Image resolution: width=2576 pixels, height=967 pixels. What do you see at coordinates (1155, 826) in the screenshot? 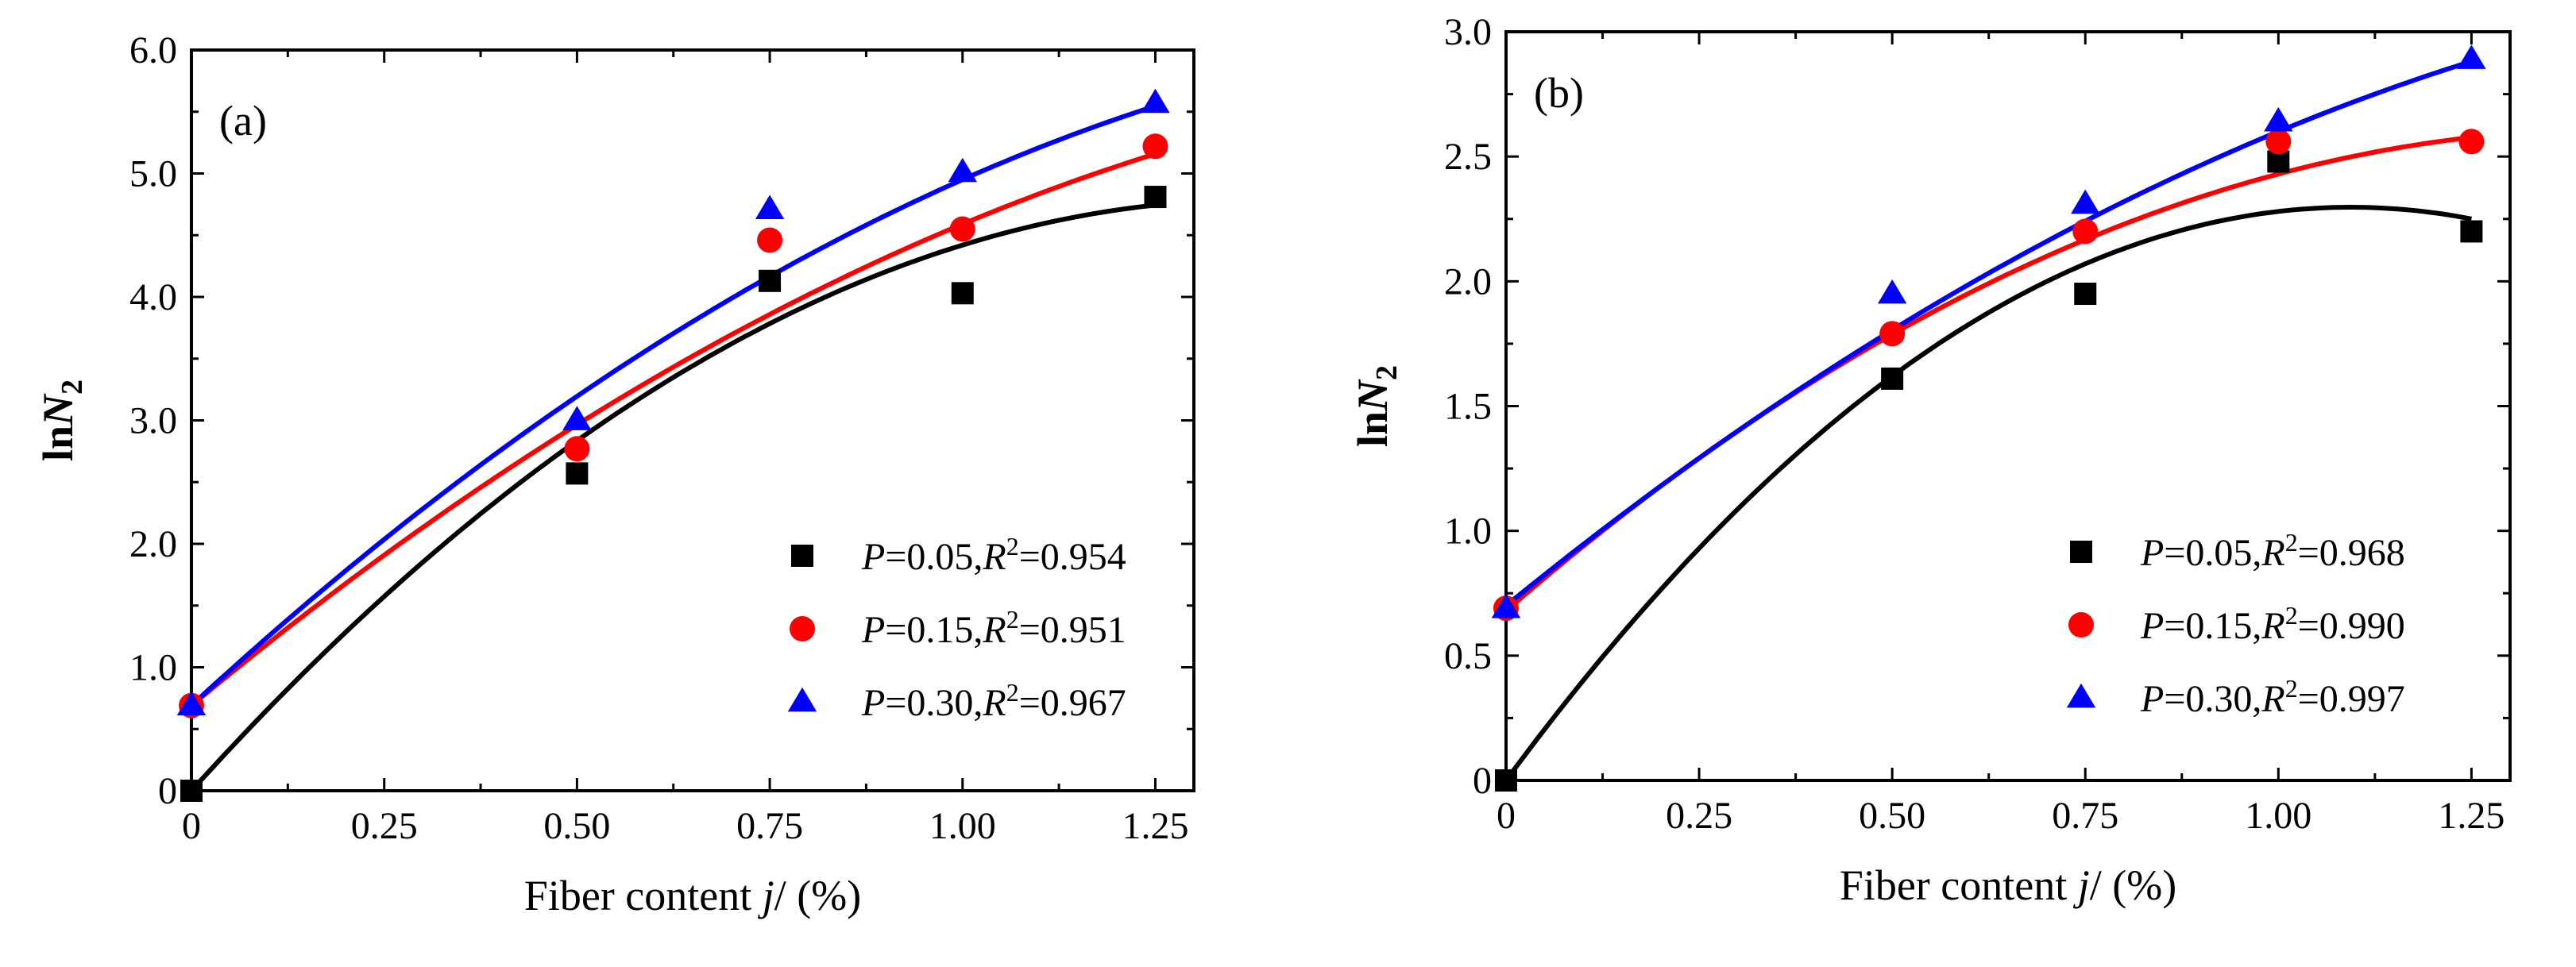
I see `x-tick-label: 1.25` at bounding box center [1155, 826].